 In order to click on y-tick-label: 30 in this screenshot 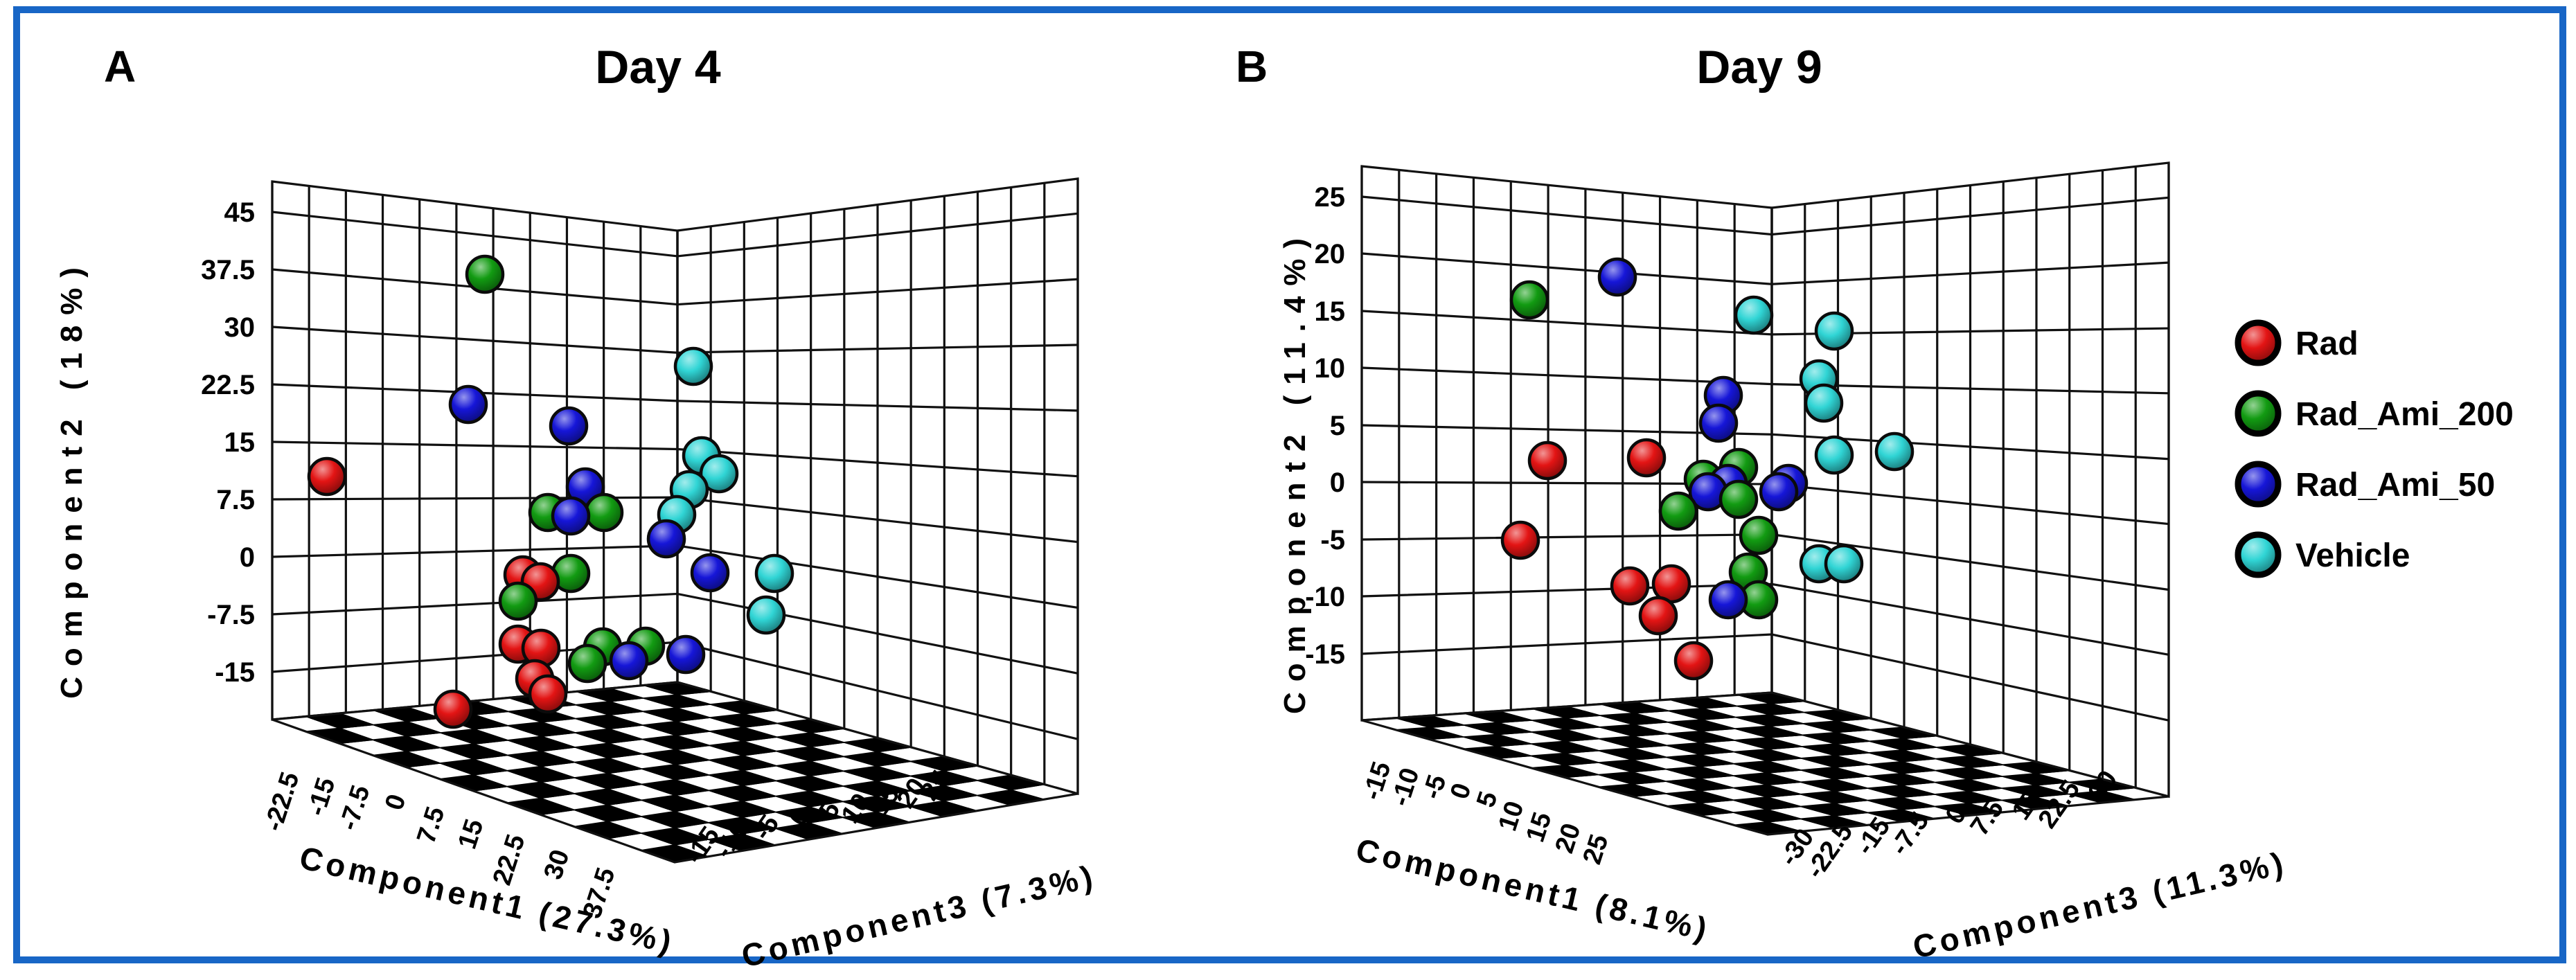, I will do `click(240, 328)`.